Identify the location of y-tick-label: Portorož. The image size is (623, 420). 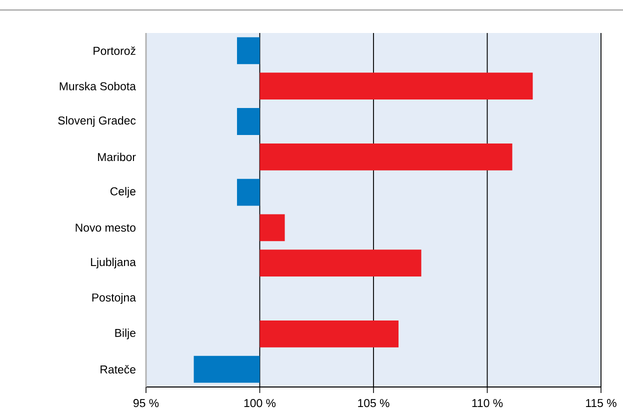
(115, 50).